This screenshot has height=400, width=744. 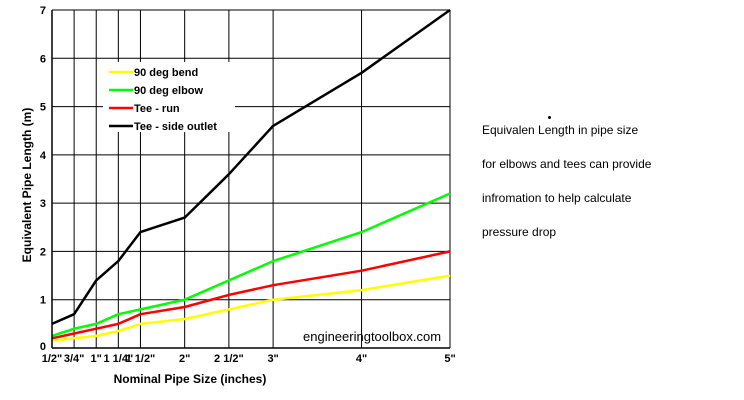 I want to click on y-tick-label: 3, so click(x=43, y=204).